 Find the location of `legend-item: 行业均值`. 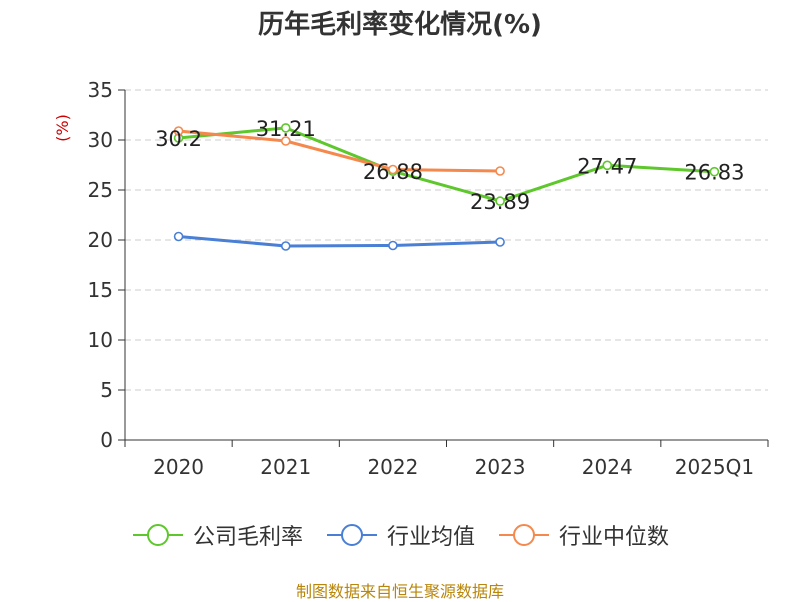

legend-item: 行业均值 is located at coordinates (400, 535).